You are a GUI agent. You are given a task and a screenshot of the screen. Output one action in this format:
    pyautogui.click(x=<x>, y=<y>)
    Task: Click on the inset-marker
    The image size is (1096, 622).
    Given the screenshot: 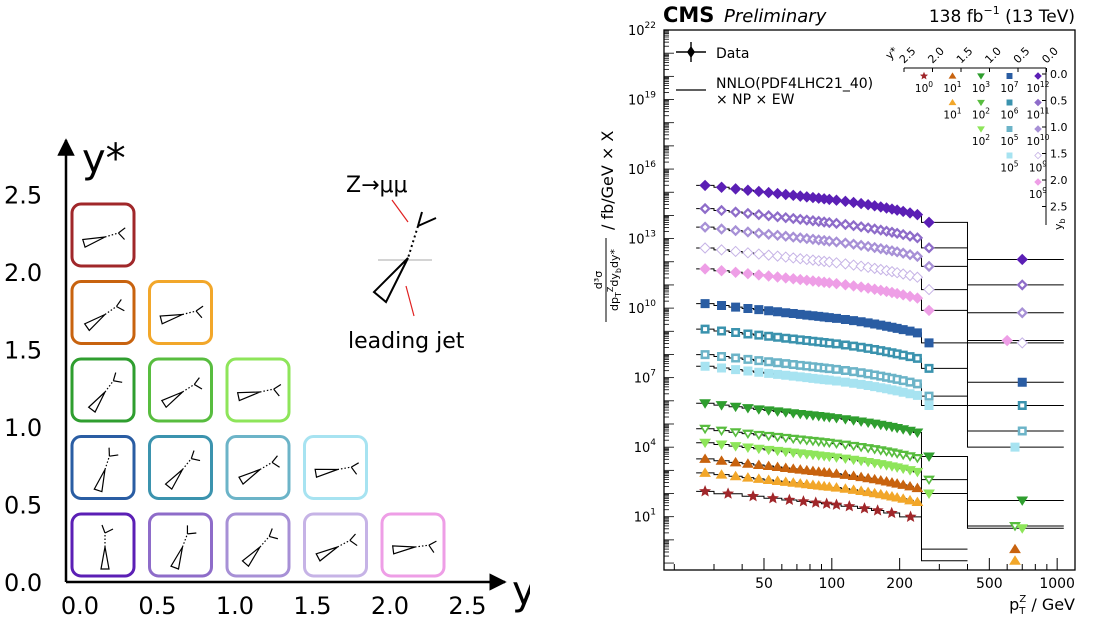 What is the action you would take?
    pyautogui.click(x=981, y=129)
    